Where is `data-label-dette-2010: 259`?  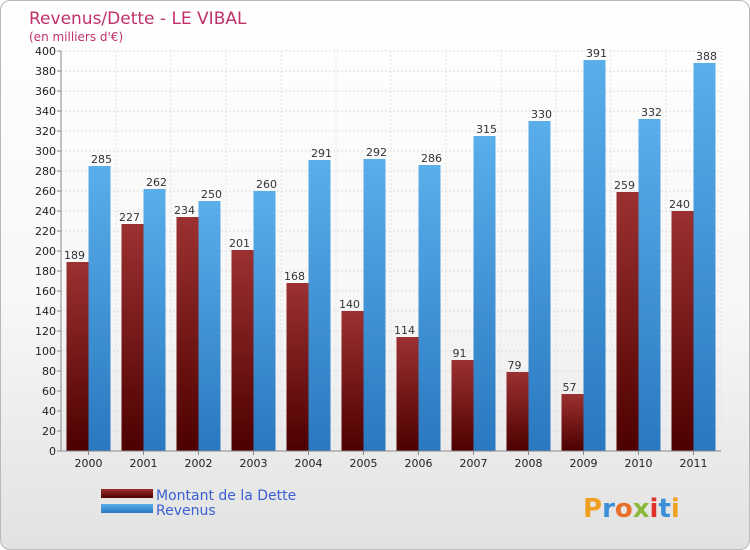
data-label-dette-2010: 259 is located at coordinates (624, 185).